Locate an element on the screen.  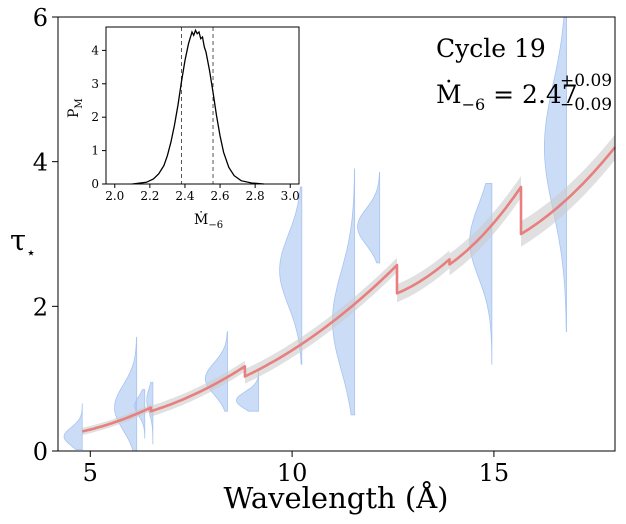
main-y-axis-subscript: ⋆ is located at coordinates (31, 252).